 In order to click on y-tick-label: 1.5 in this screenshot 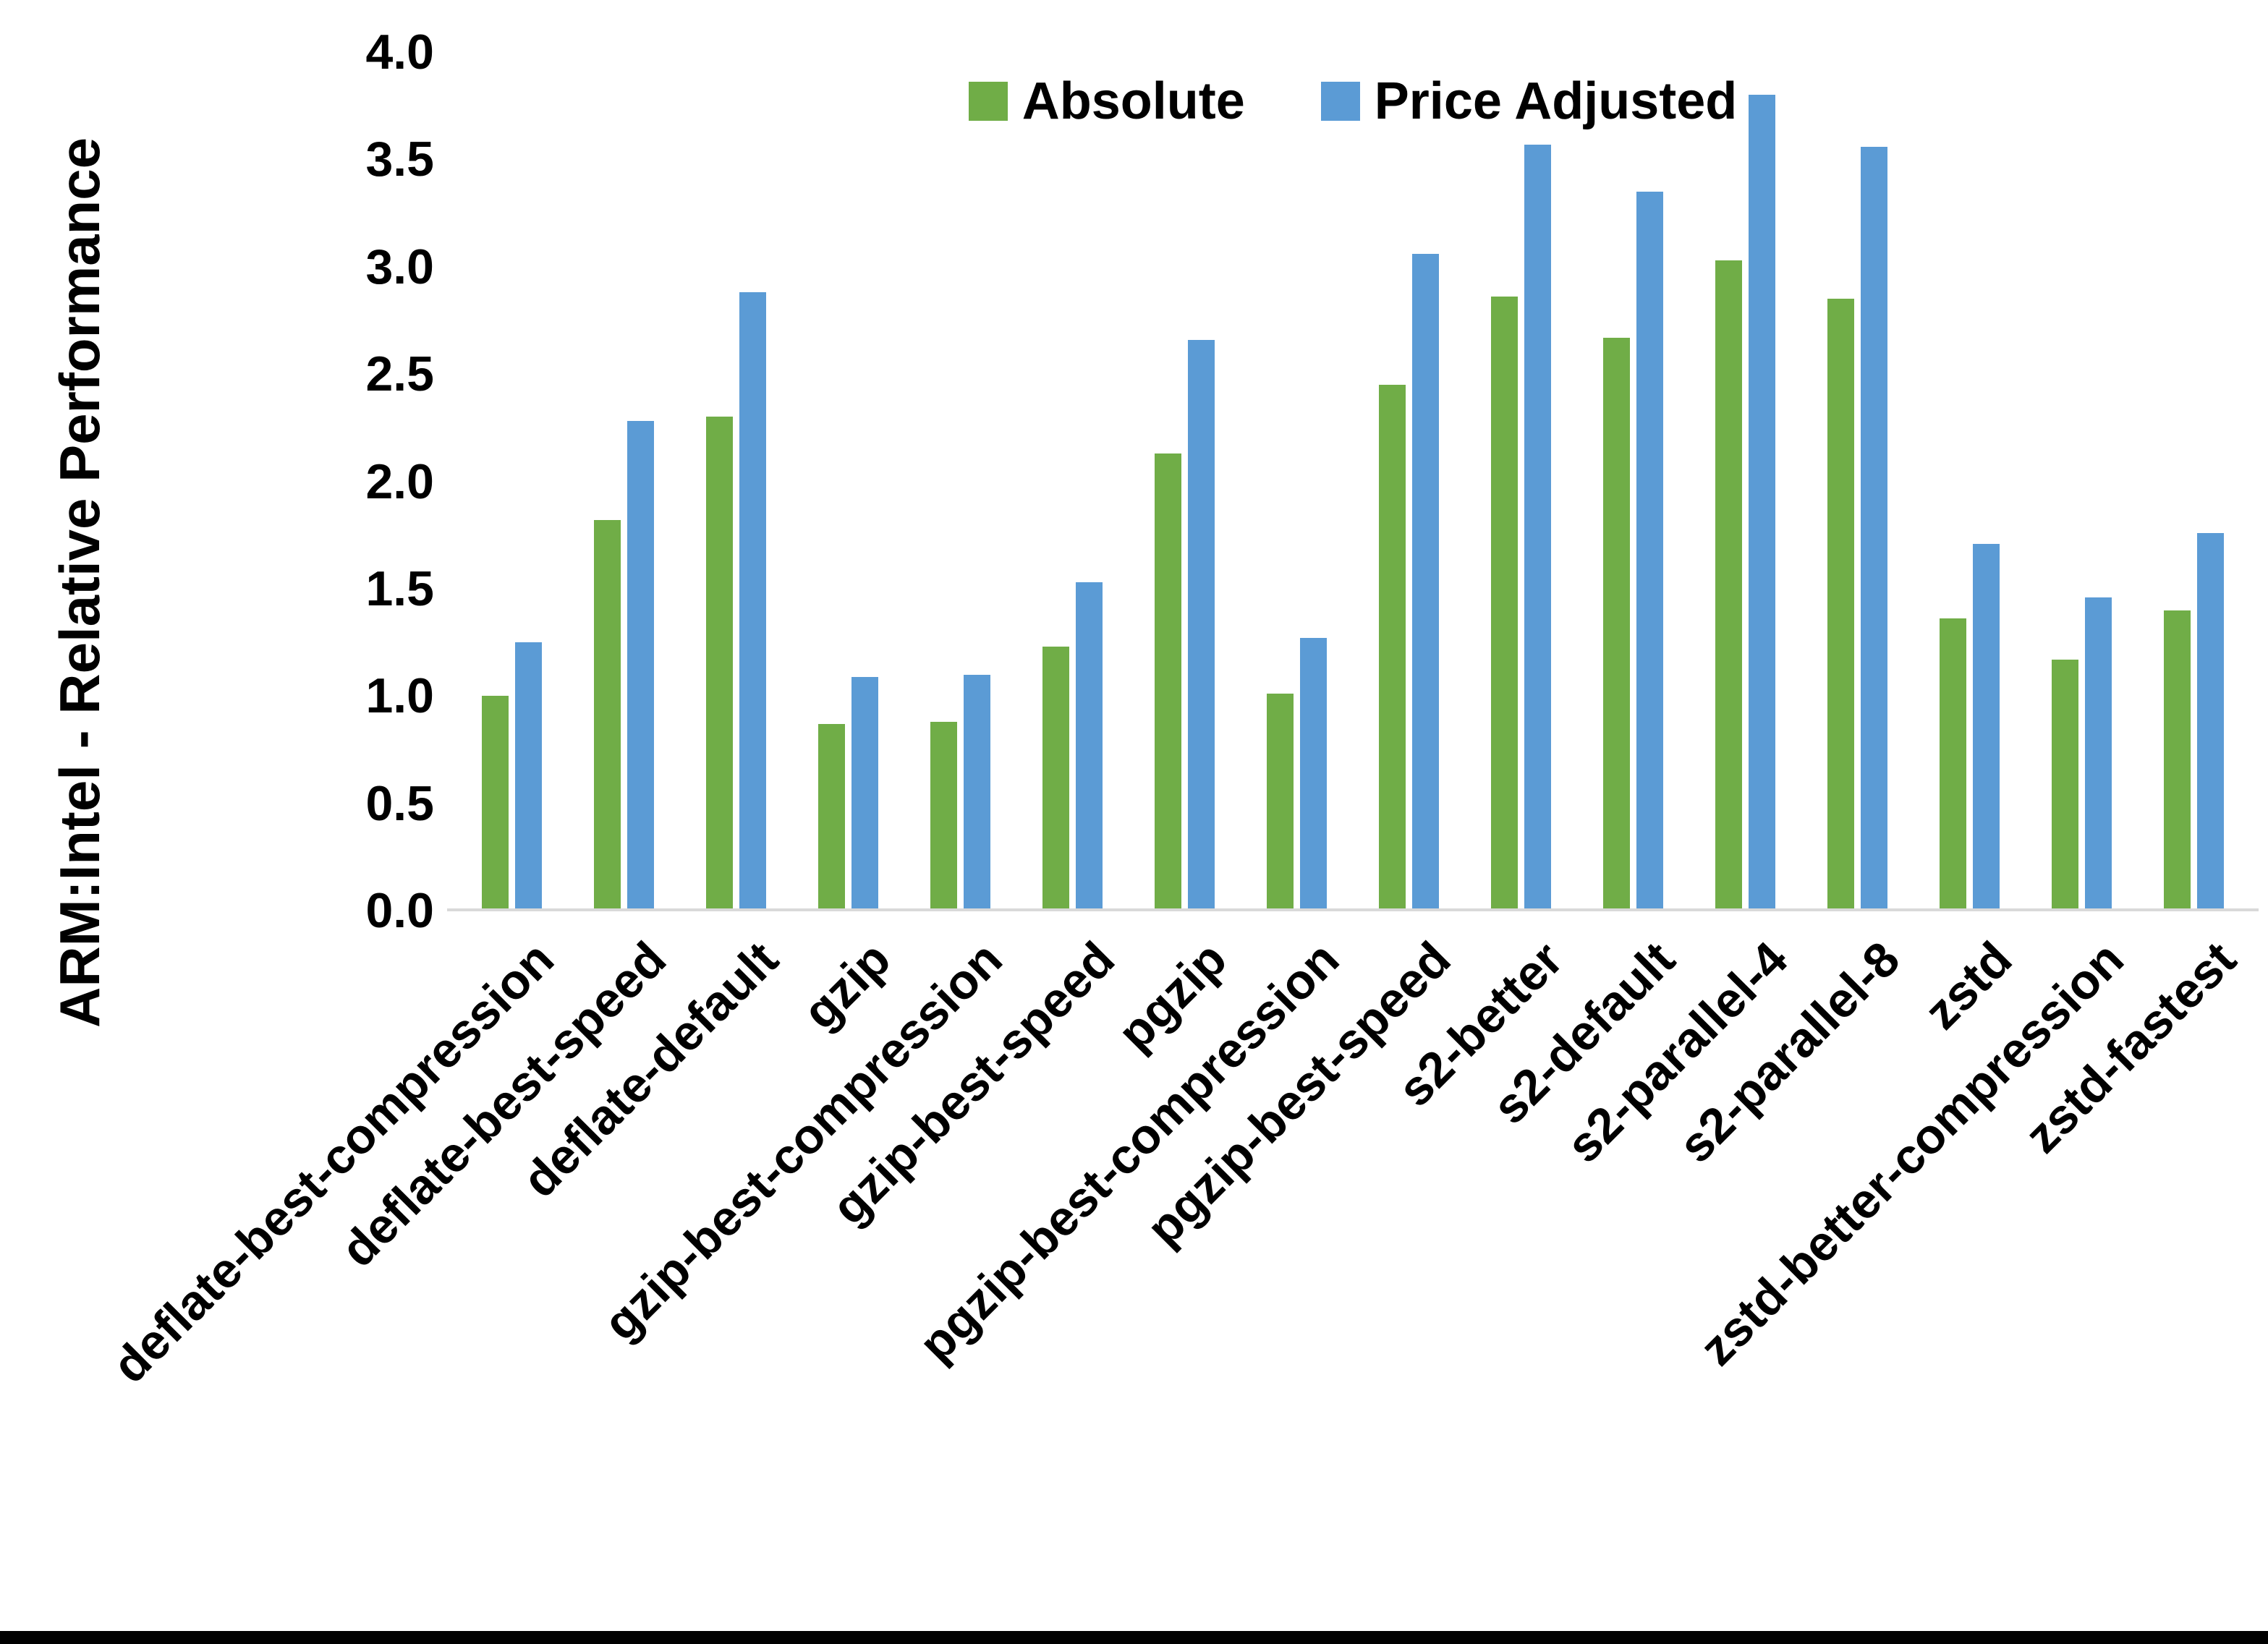, I will do `click(399, 588)`.